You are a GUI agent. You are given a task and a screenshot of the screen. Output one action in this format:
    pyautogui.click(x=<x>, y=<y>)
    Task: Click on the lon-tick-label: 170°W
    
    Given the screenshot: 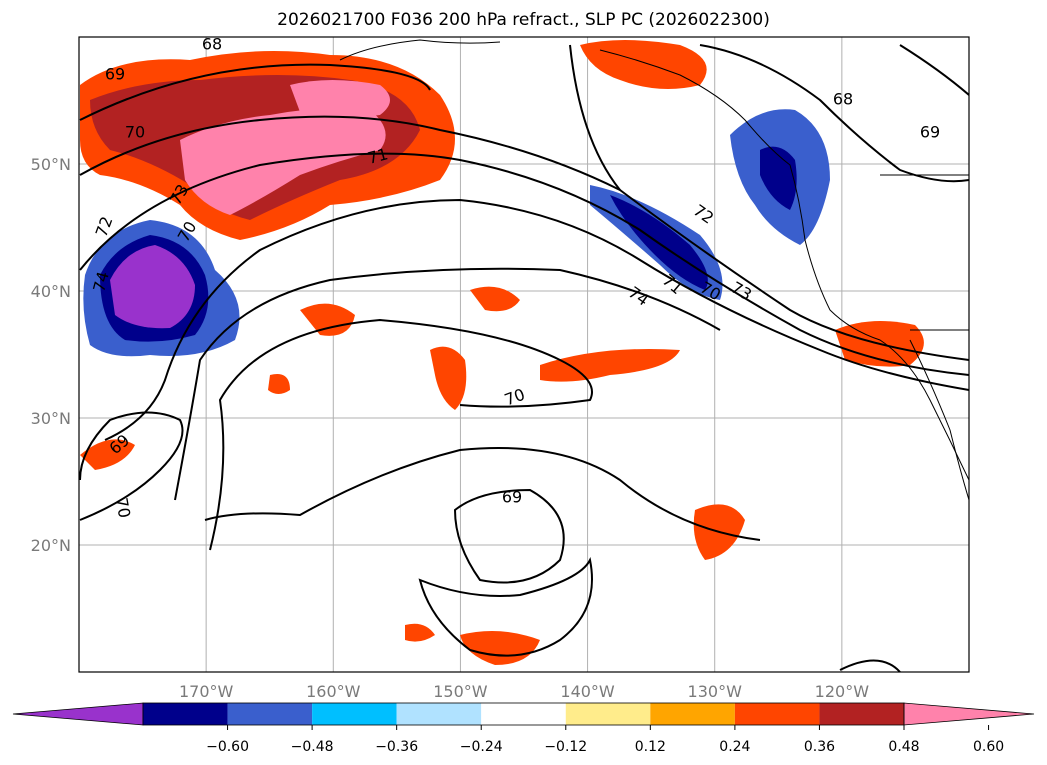 What is the action you would take?
    pyautogui.click(x=206, y=691)
    